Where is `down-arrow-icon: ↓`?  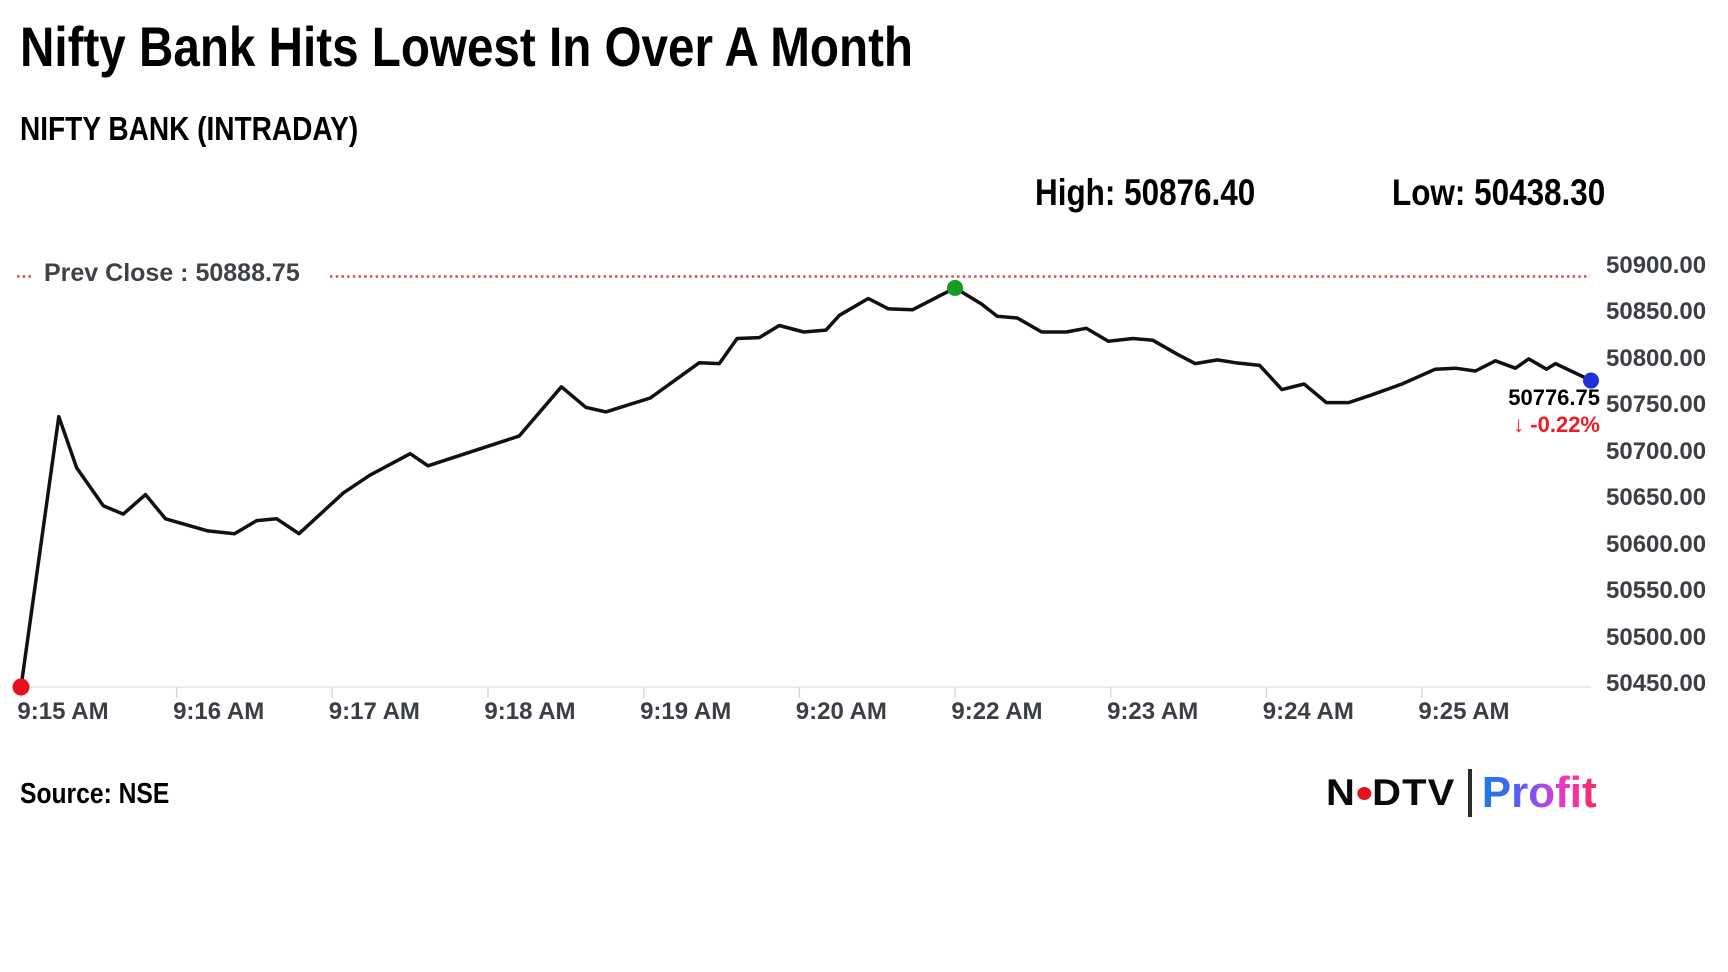
down-arrow-icon: ↓ is located at coordinates (1519, 424).